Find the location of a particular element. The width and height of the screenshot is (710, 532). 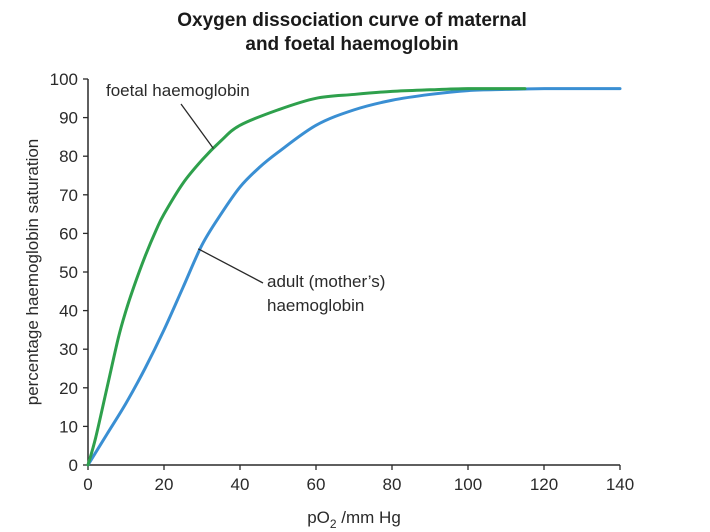

chart-title-line-2: and foetal haemoglobin is located at coordinates (351, 44).